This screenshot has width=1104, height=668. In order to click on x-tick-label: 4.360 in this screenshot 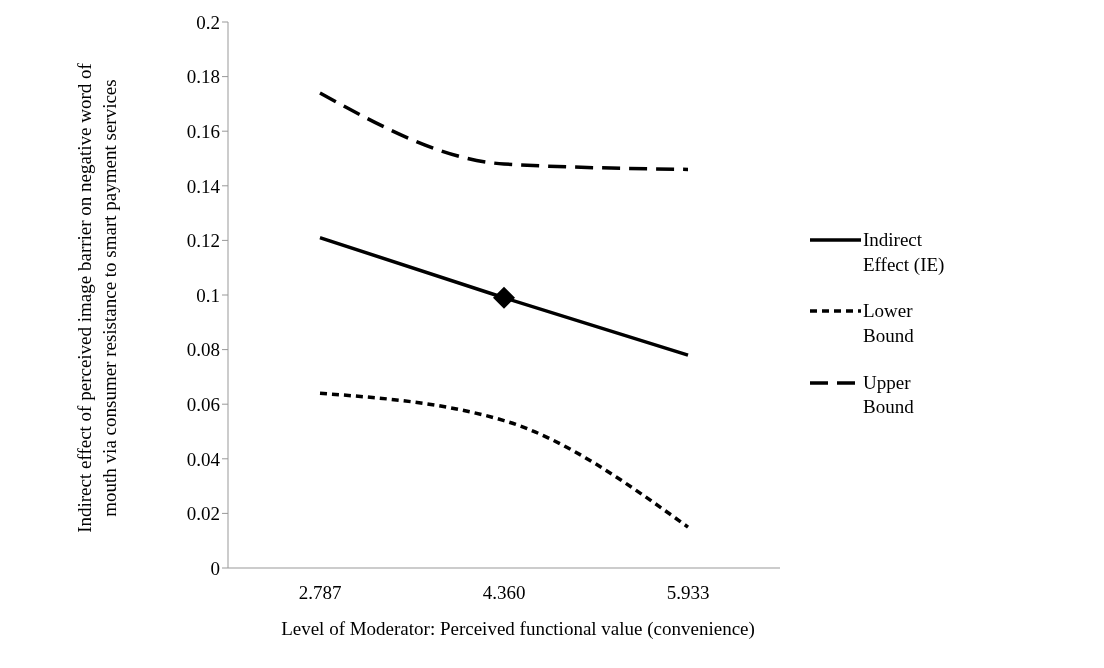, I will do `click(504, 593)`.